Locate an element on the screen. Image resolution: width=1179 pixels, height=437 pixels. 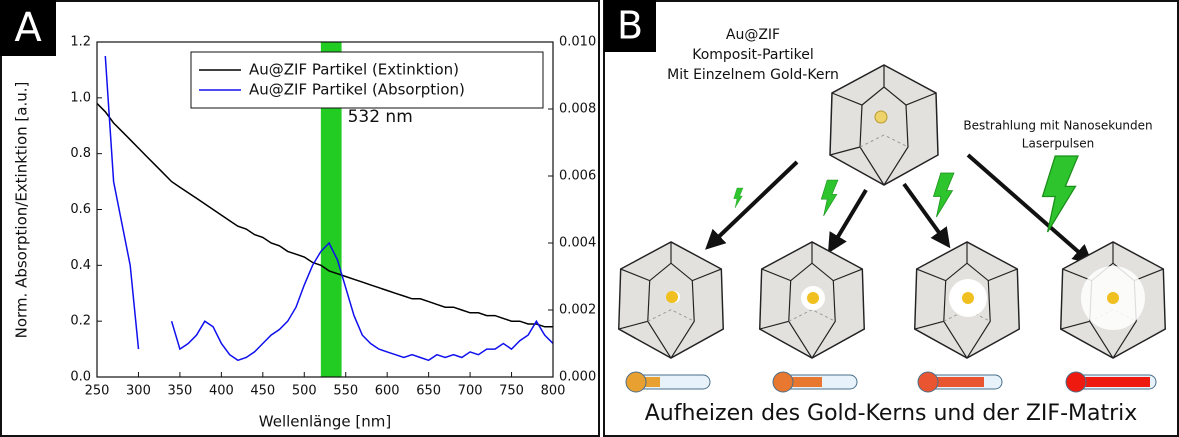
legend-label: Au@ZIF Partikel (Extinktion) is located at coordinates (354, 70).